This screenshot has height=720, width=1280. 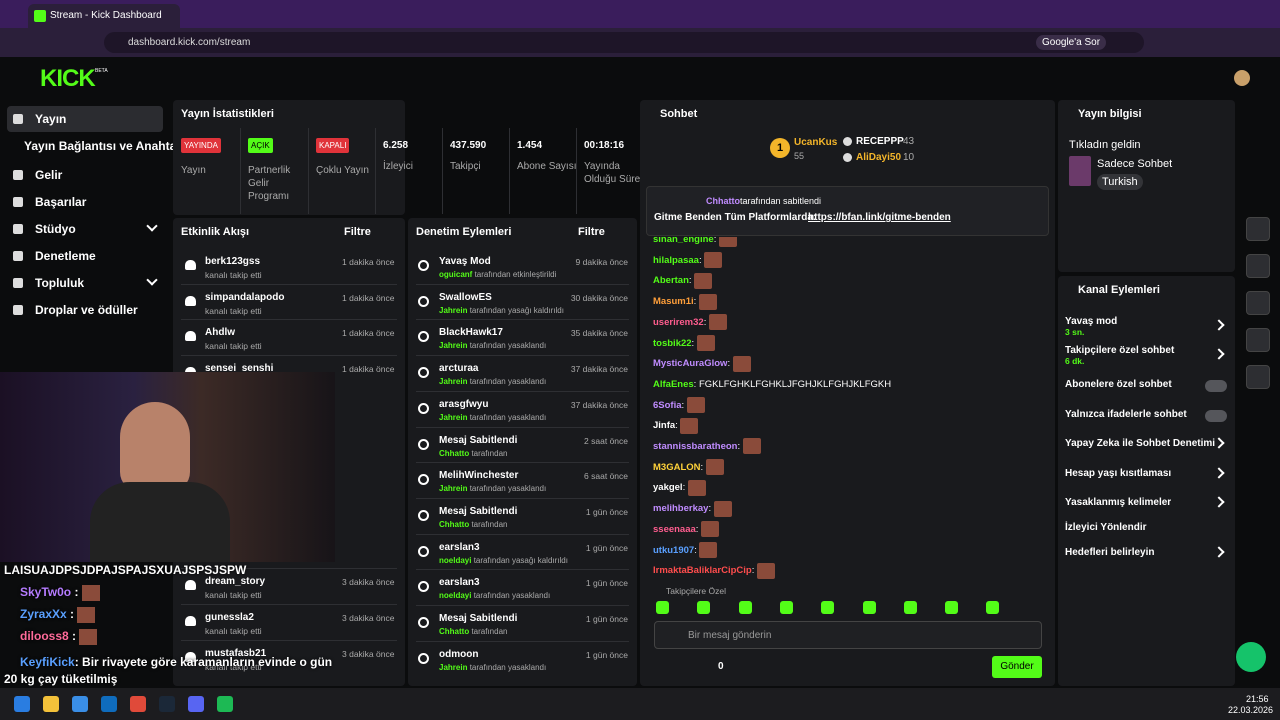 What do you see at coordinates (695, 446) in the screenshot?
I see `chat-username: stannissbaratheon` at bounding box center [695, 446].